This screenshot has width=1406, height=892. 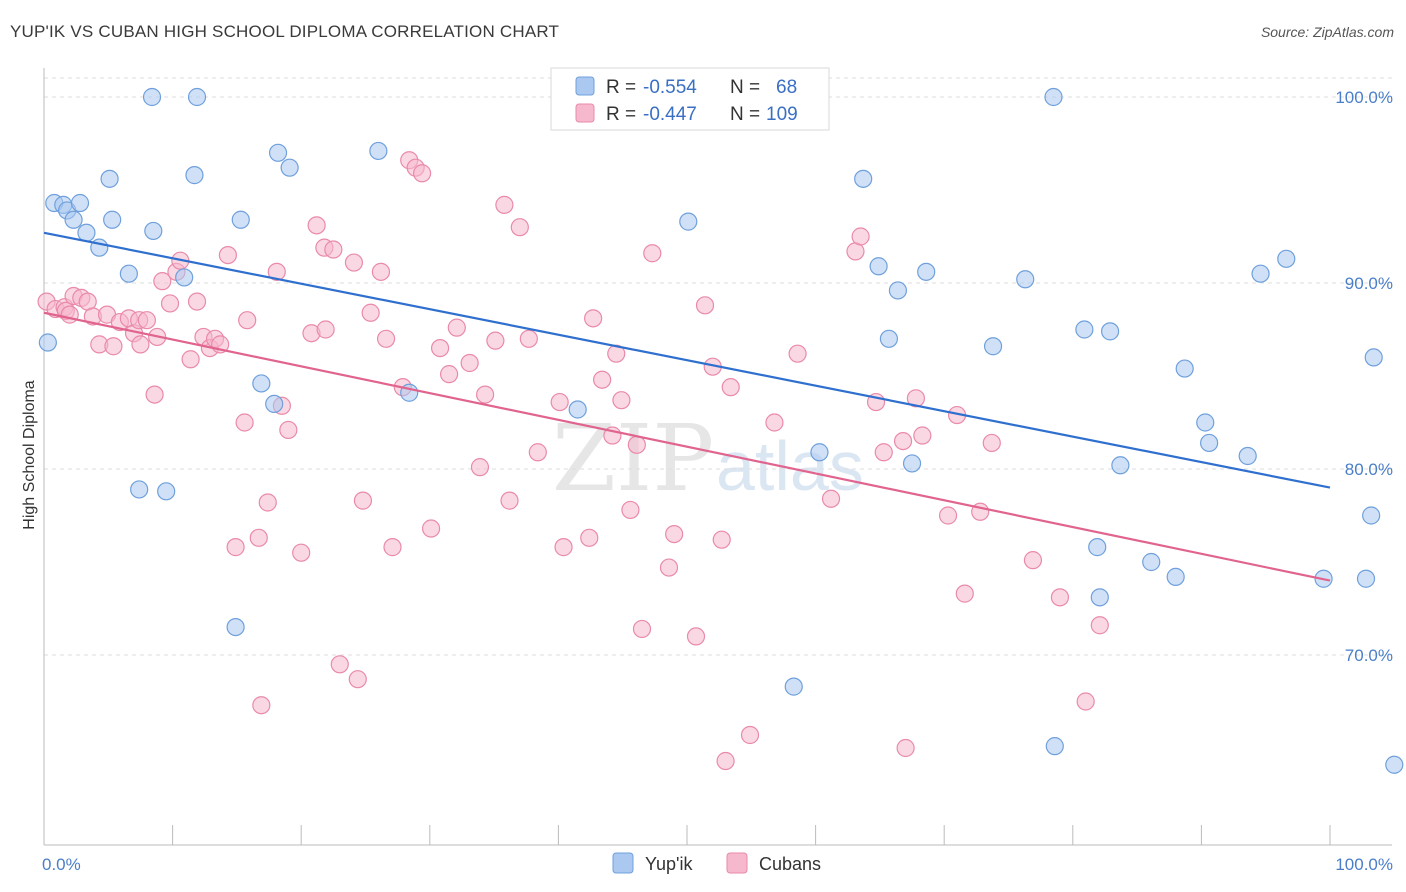 I want to click on legend-n-value-cubans: 109, so click(x=782, y=114).